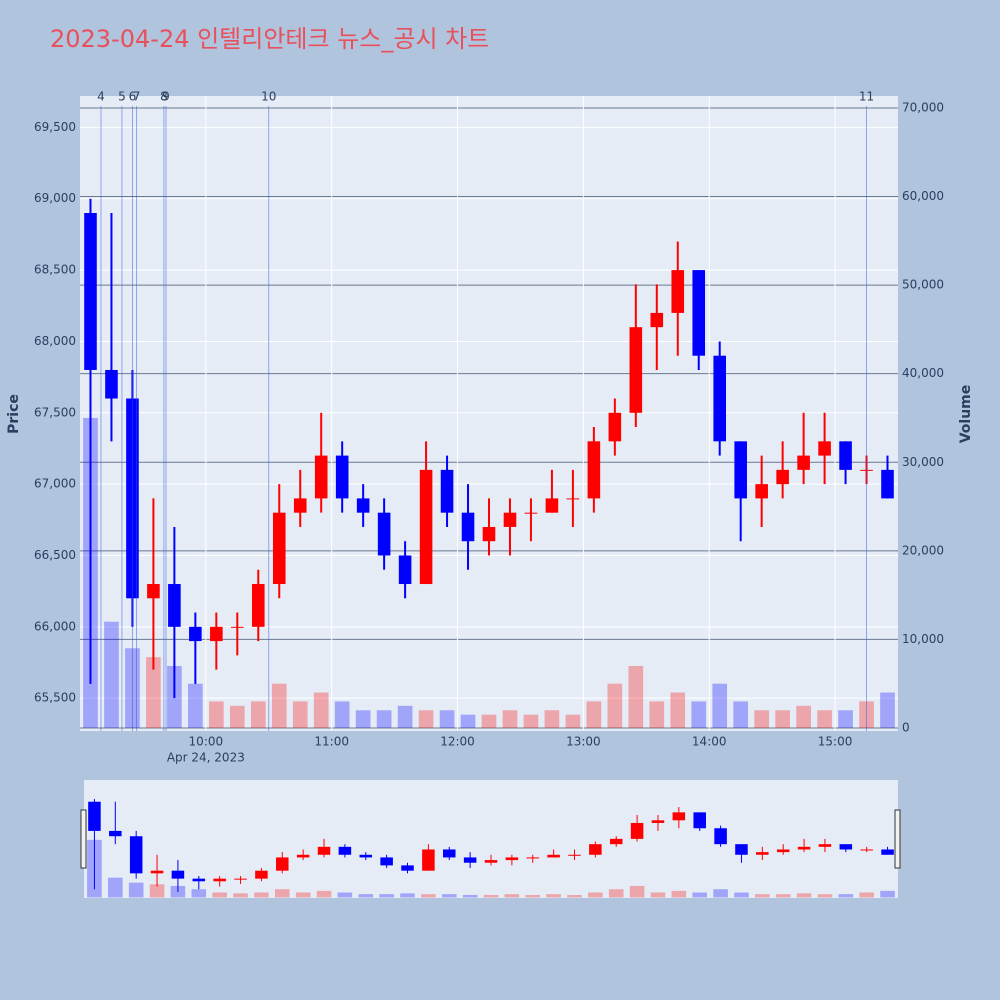 Image resolution: width=1000 pixels, height=1000 pixels. What do you see at coordinates (137, 97) in the screenshot?
I see `news-label: 7` at bounding box center [137, 97].